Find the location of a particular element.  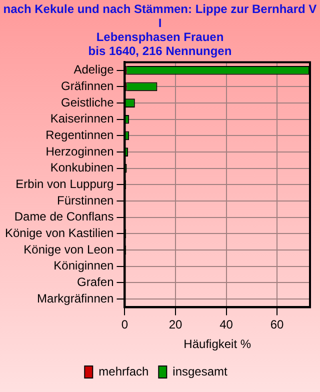

y-tick-label: Regentinnen is located at coordinates (80, 135).